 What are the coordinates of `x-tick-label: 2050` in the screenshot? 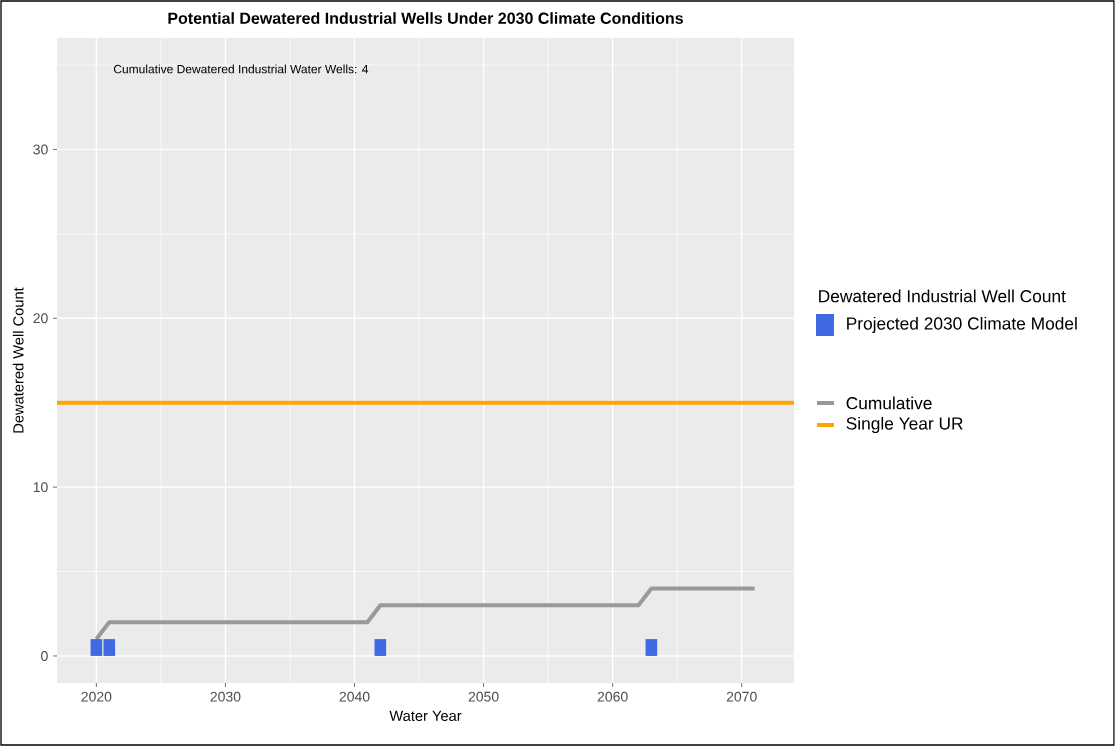 It's located at (483, 696).